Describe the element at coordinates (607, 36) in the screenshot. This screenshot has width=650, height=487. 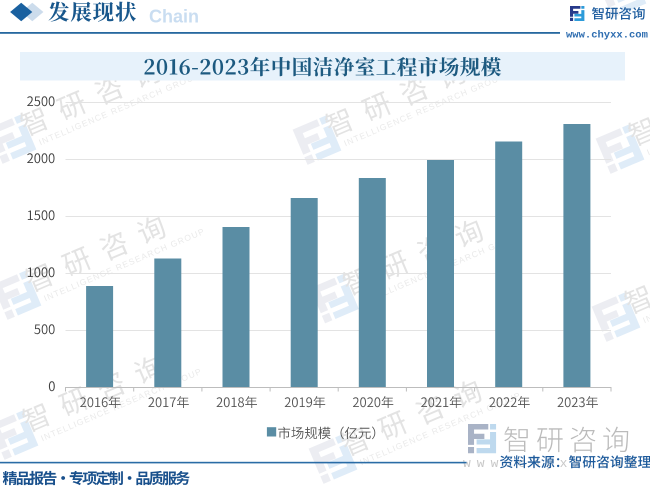
I see `svg-text: www.chyxx.com` at that location.